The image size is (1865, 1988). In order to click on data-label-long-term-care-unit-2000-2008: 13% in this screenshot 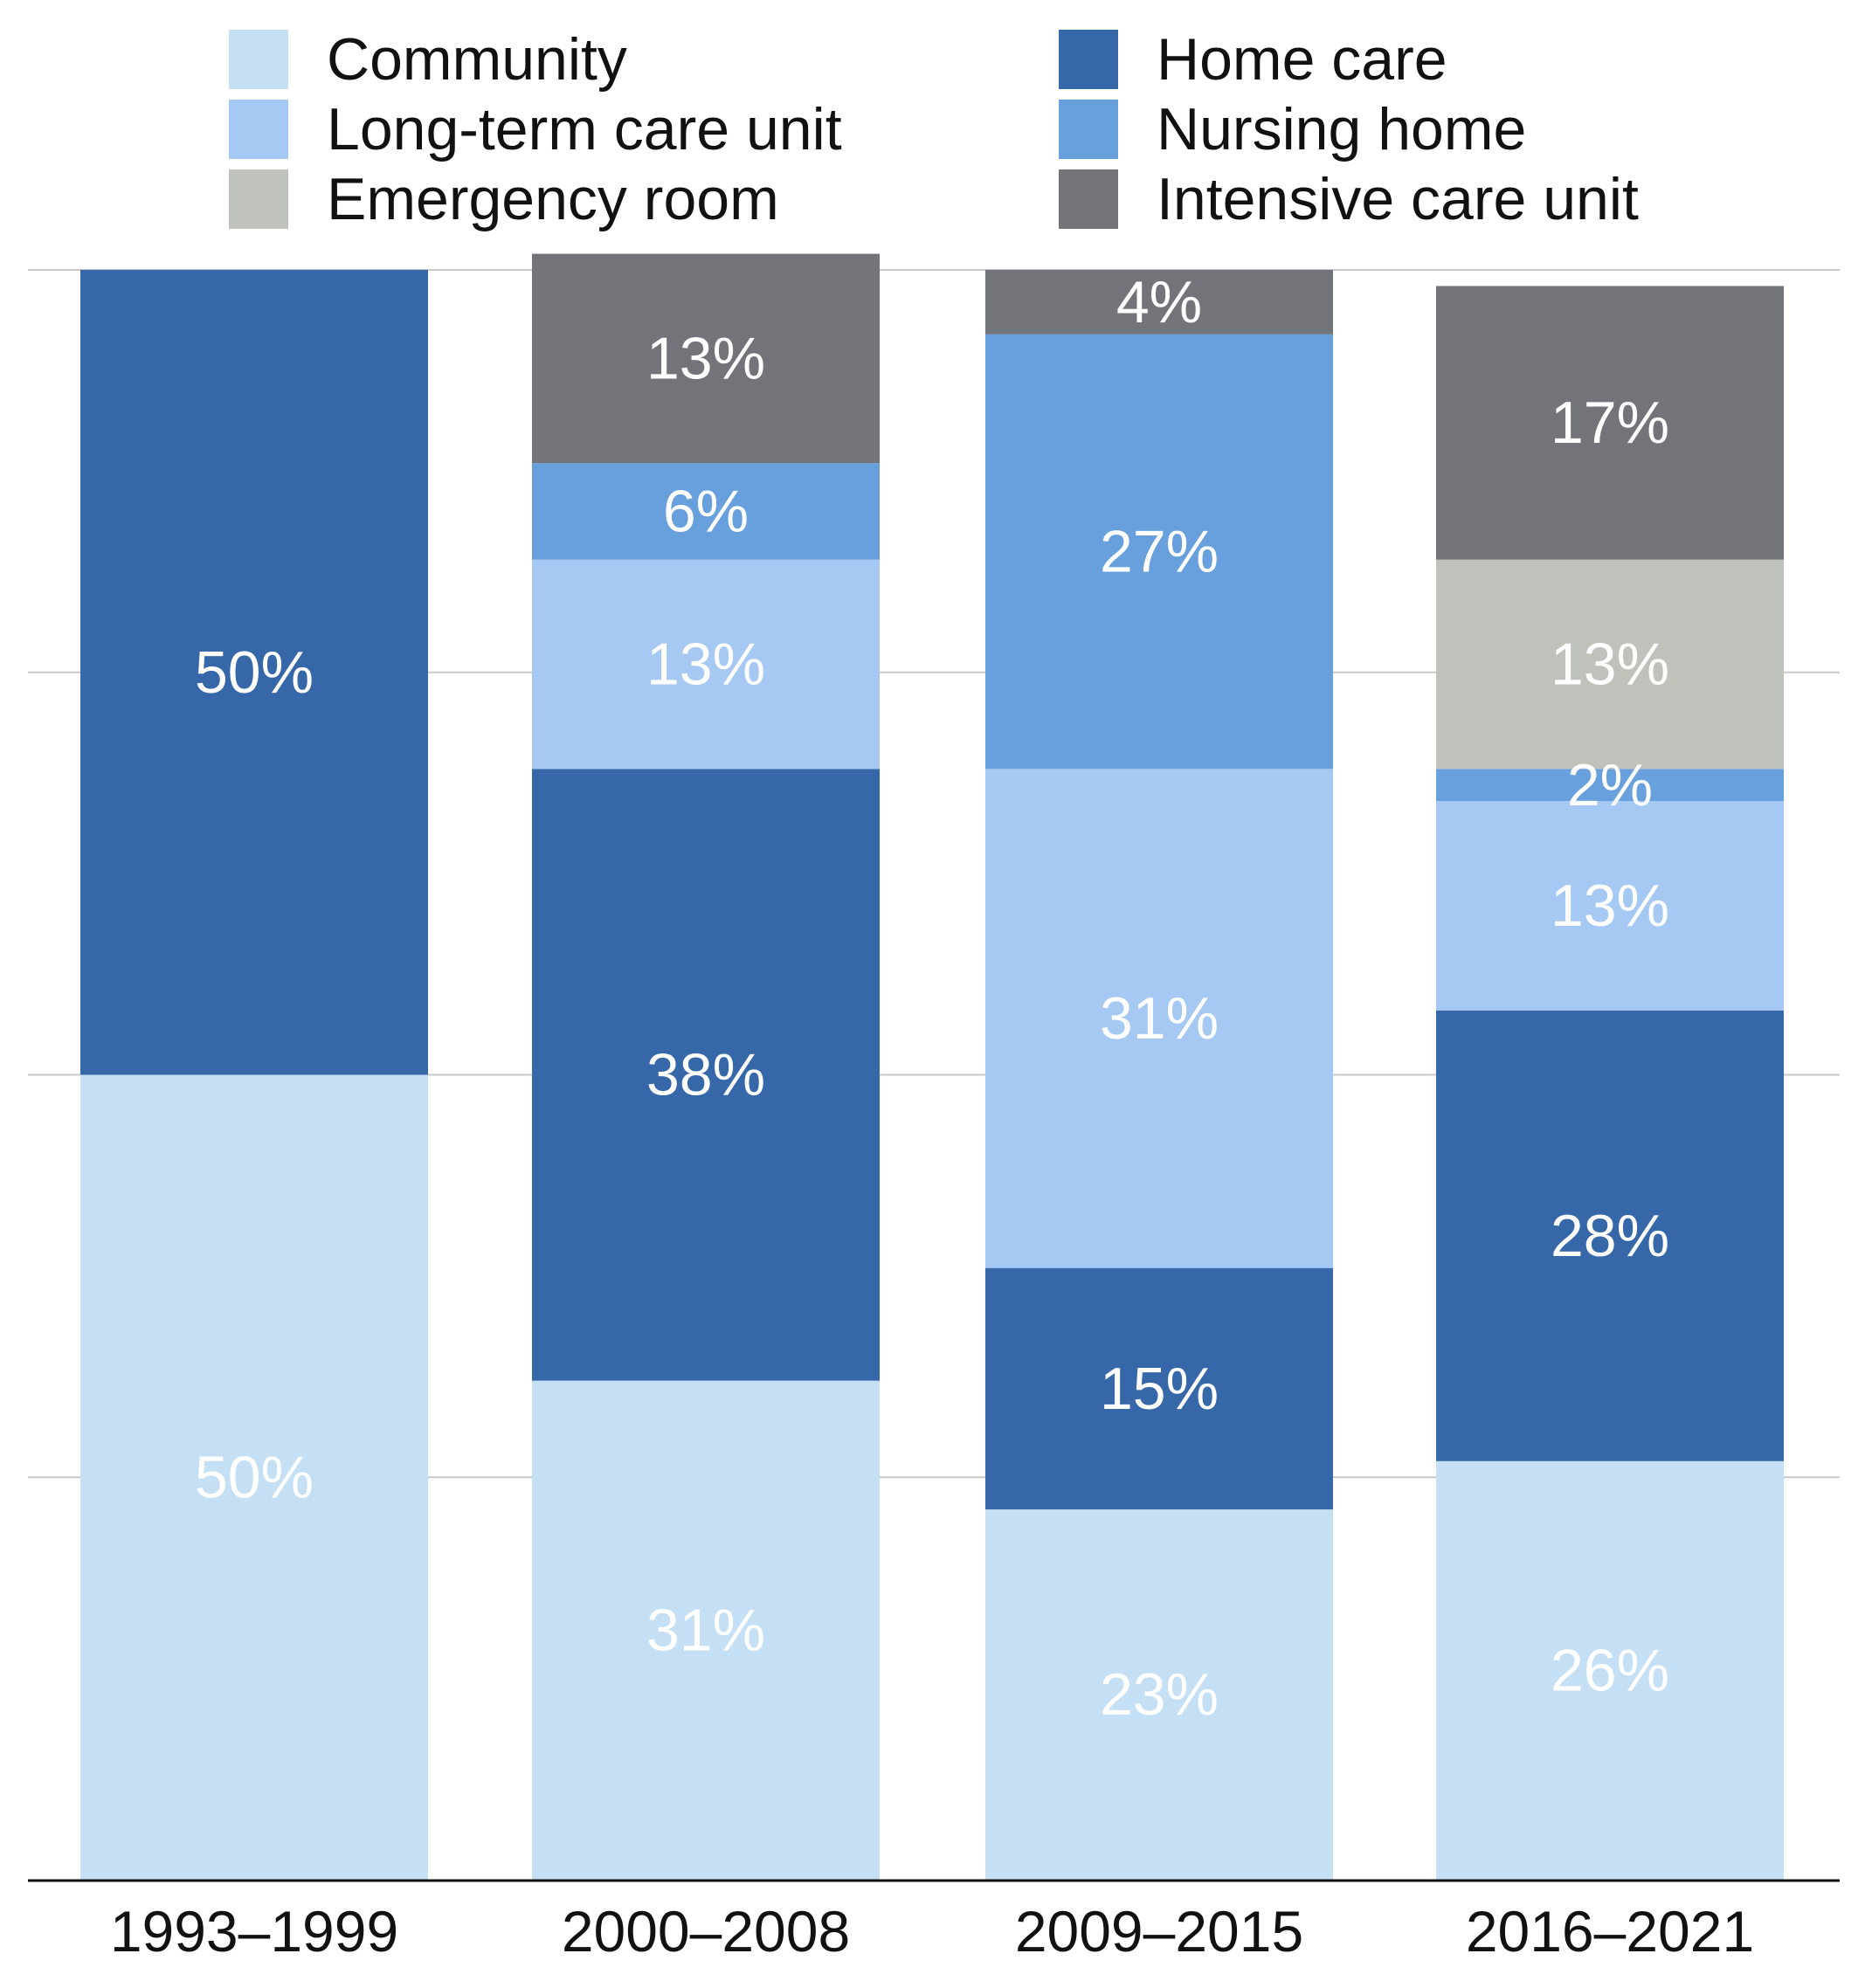, I will do `click(706, 665)`.